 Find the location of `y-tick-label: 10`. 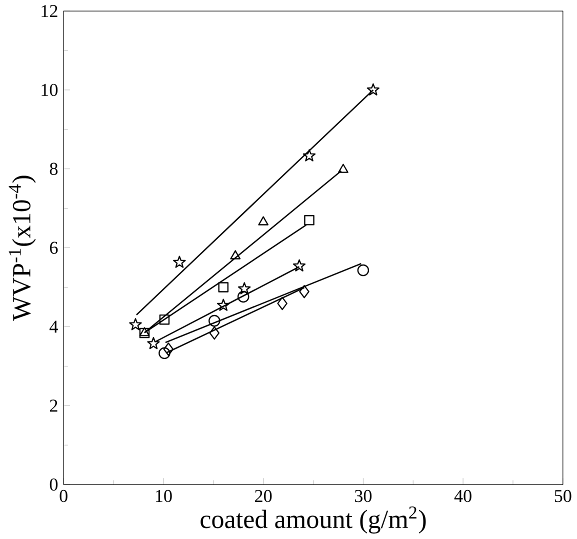

y-tick-label: 10 is located at coordinates (50, 90).